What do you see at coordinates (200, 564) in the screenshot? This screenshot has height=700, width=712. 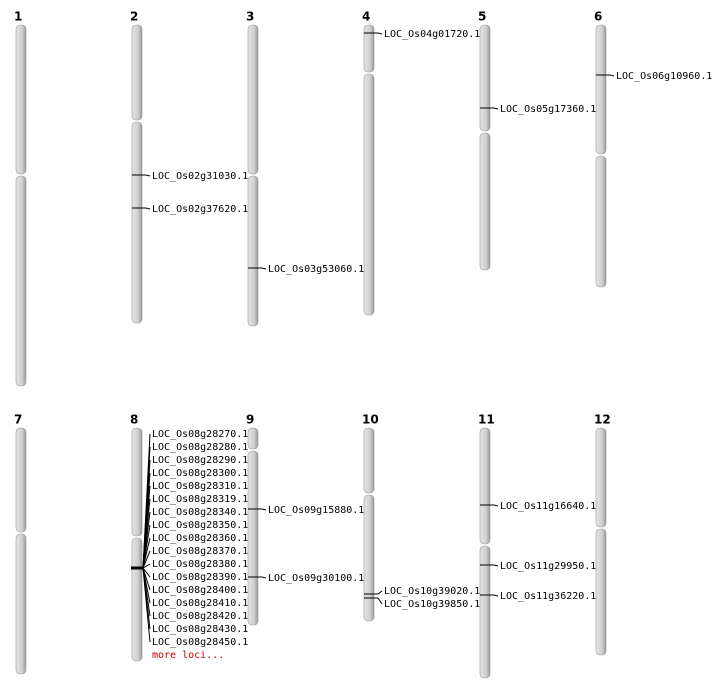 I see `locus-label: LOC_Os08g28380.1` at bounding box center [200, 564].